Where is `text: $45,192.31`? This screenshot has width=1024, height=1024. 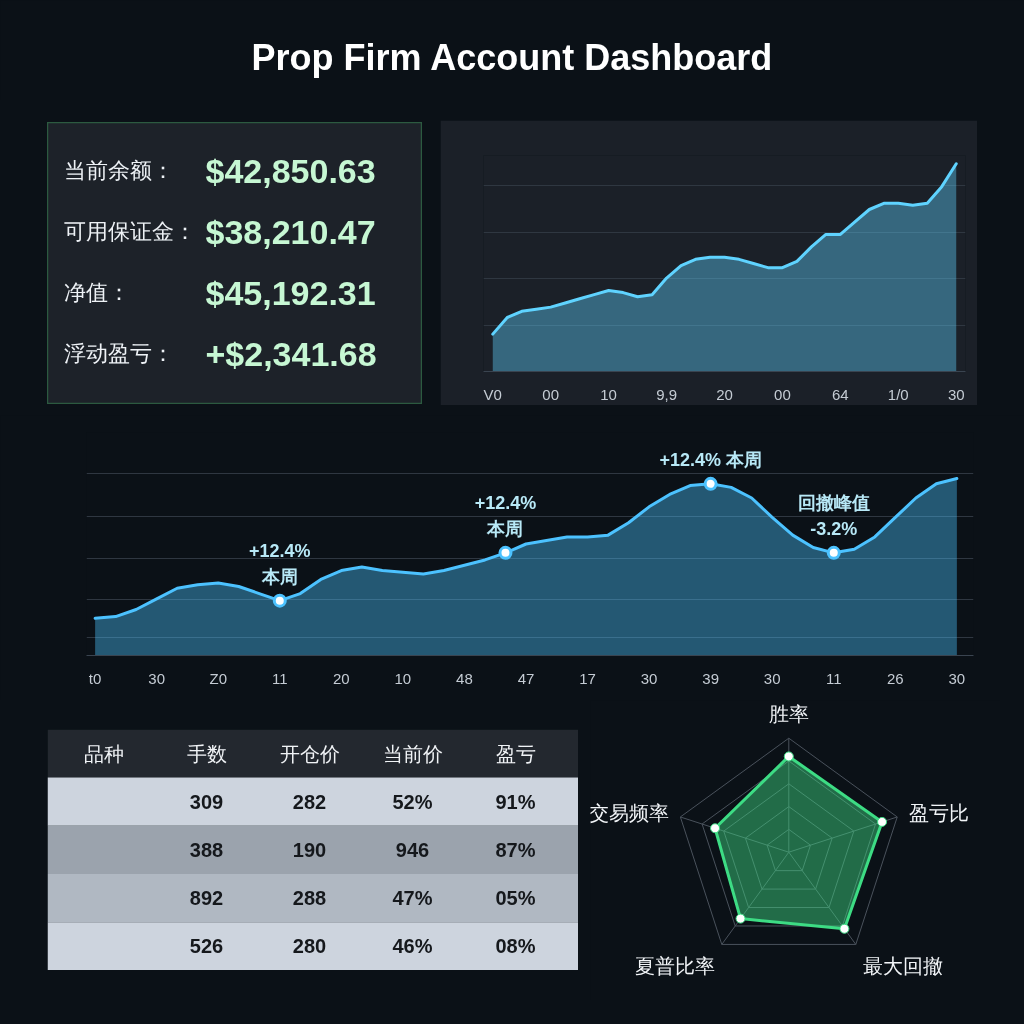
text: $45,192.31 is located at coordinates (290, 292).